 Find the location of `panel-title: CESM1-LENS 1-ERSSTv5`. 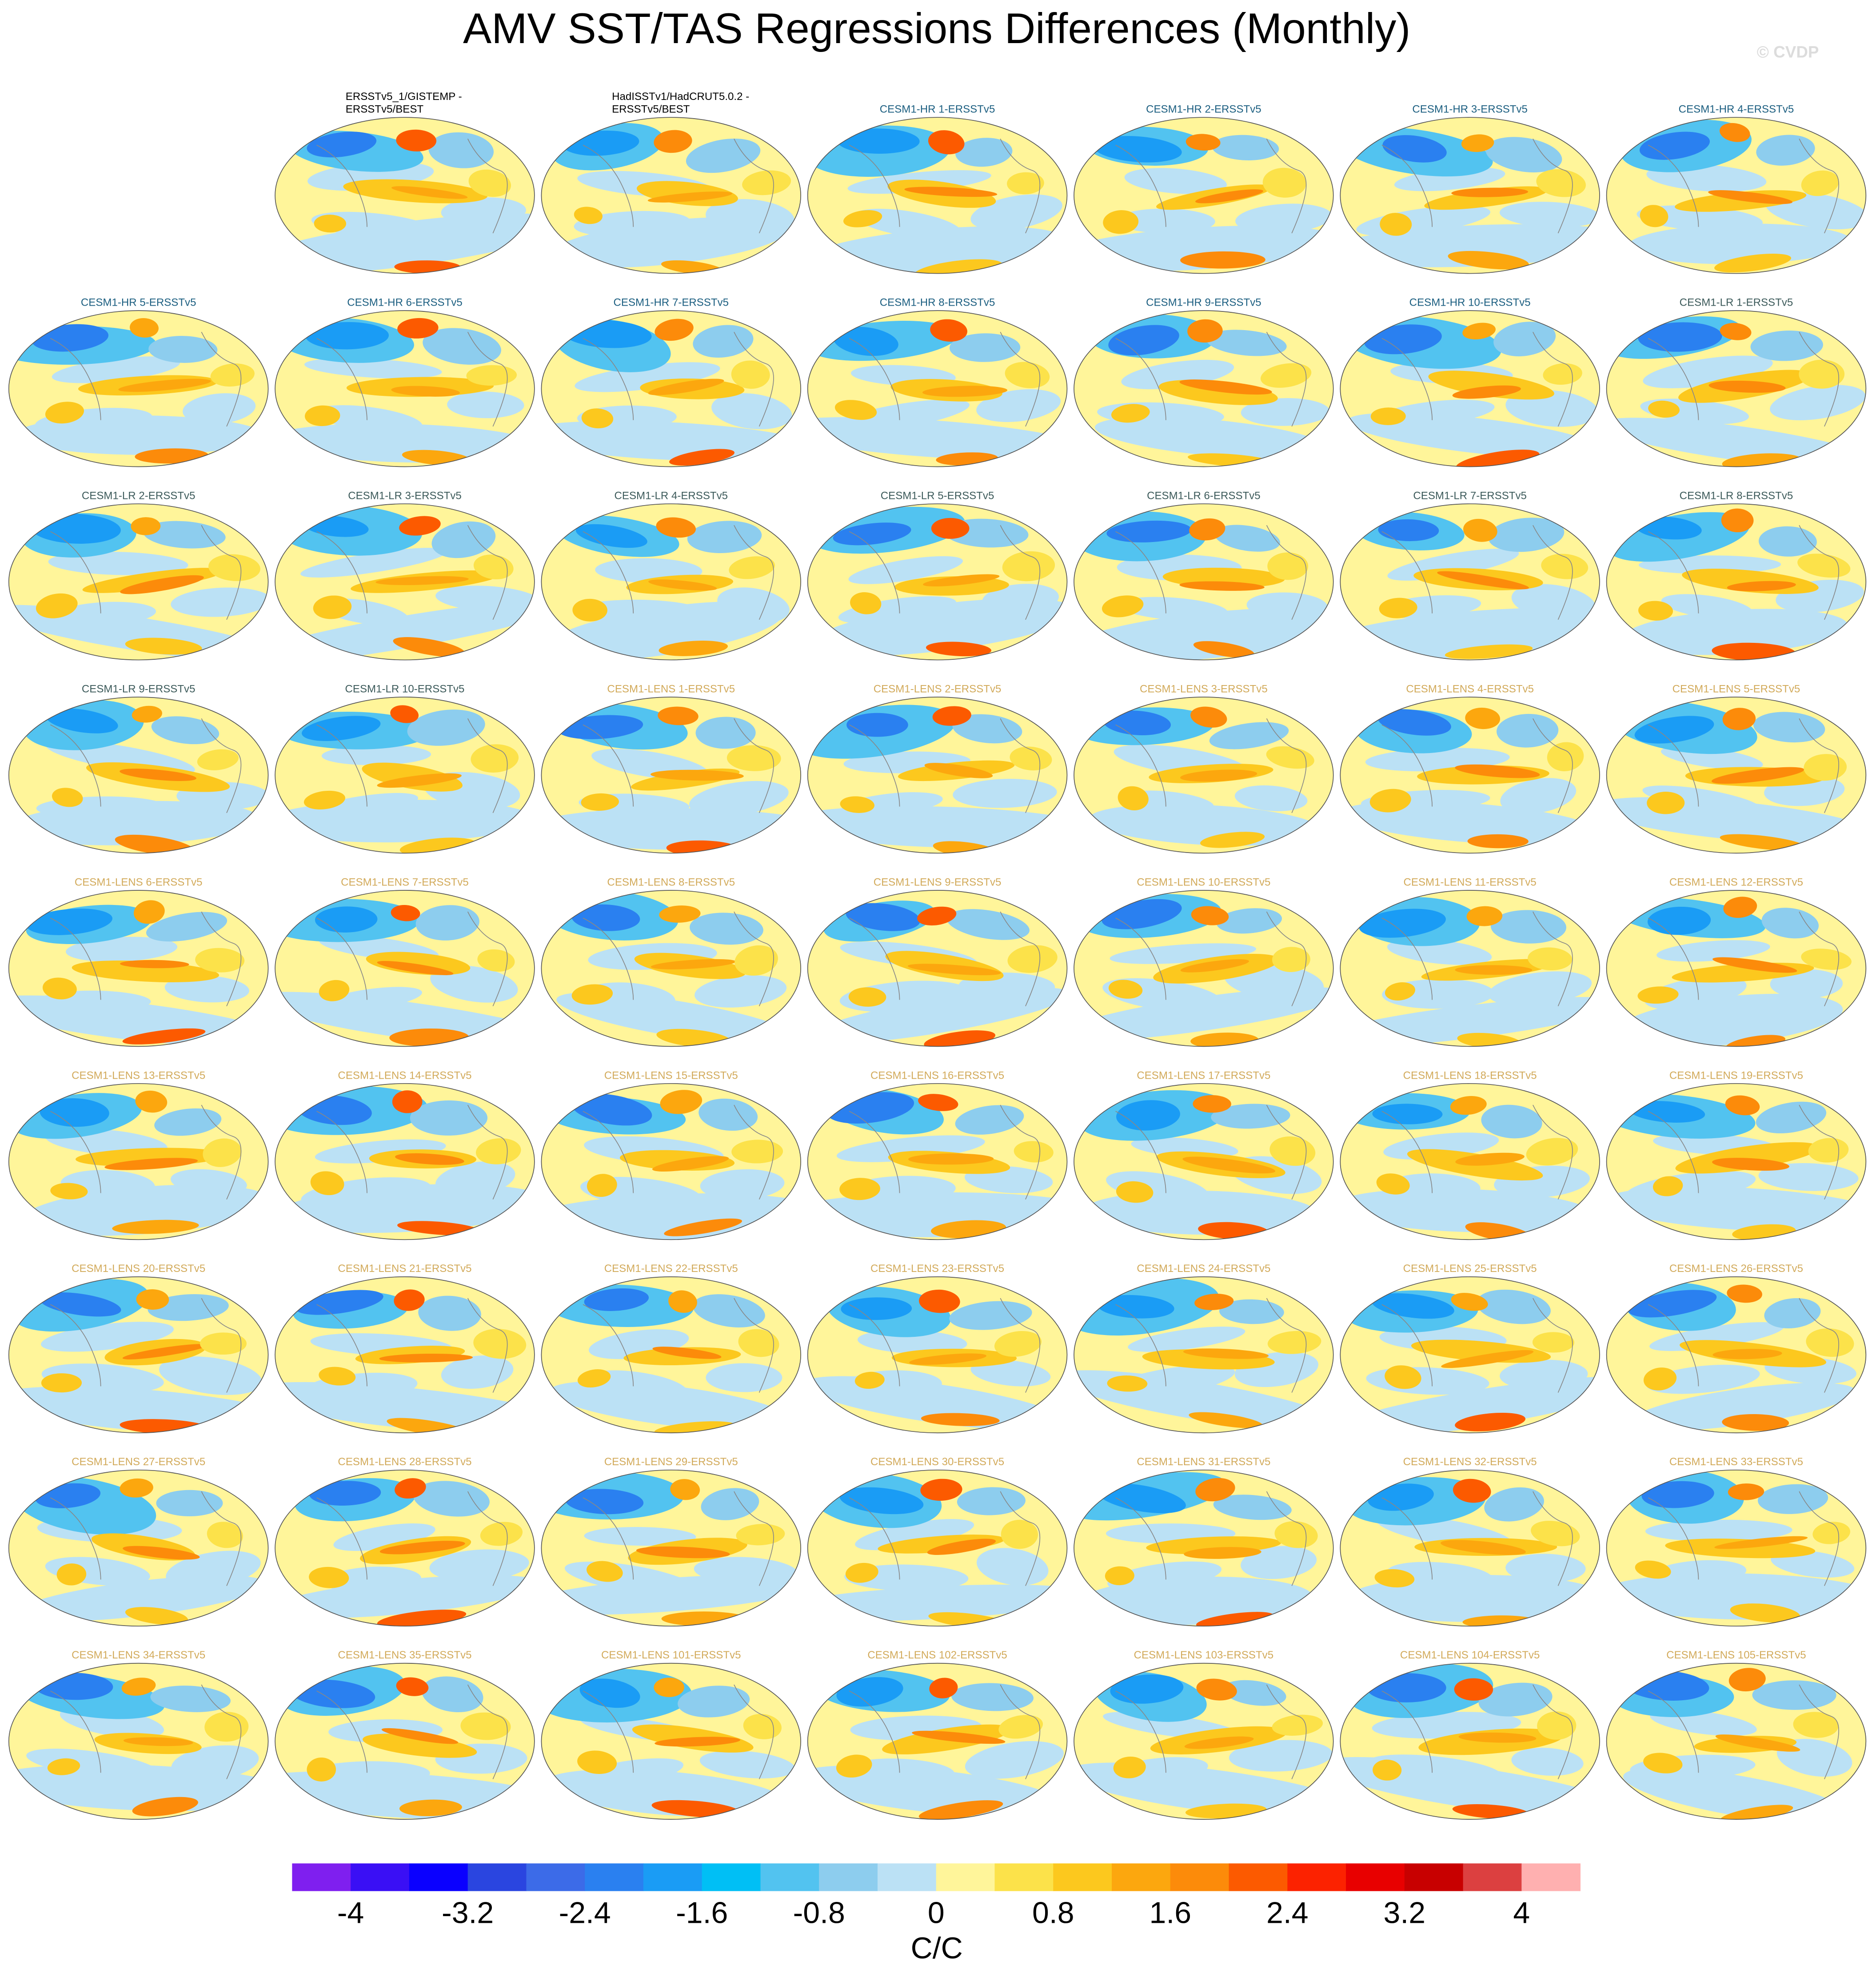

panel-title: CESM1-LENS 1-ERSSTv5 is located at coordinates (671, 689).